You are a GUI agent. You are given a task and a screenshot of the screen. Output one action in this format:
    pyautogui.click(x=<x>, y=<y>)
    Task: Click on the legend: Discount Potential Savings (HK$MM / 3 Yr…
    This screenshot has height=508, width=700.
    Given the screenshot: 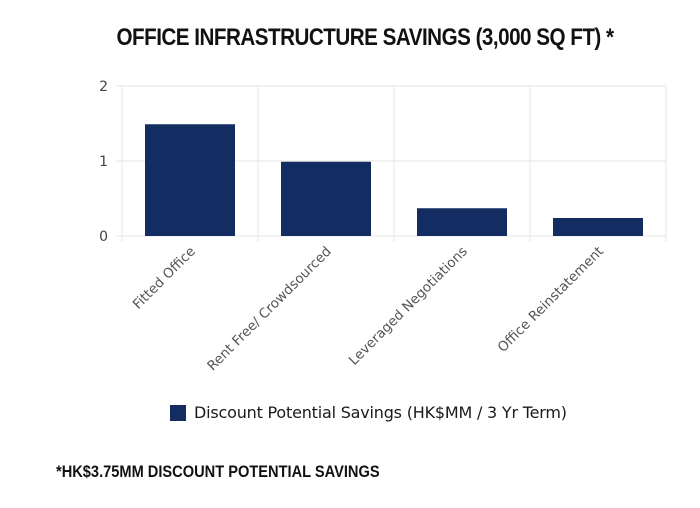 What is the action you would take?
    pyautogui.click(x=368, y=412)
    